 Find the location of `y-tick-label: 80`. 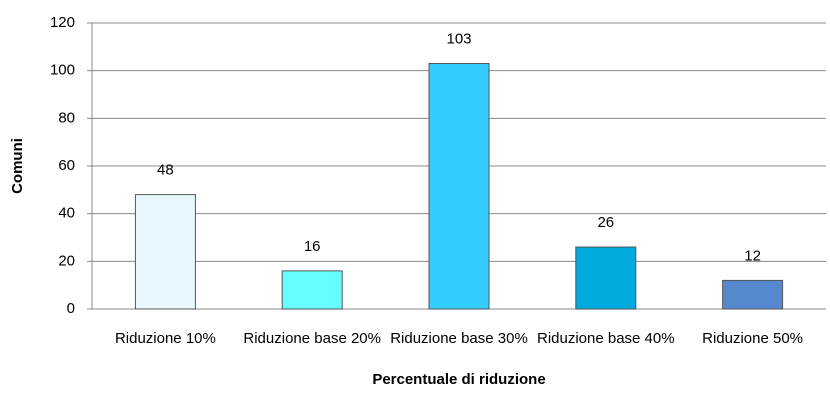

y-tick-label: 80 is located at coordinates (66, 117).